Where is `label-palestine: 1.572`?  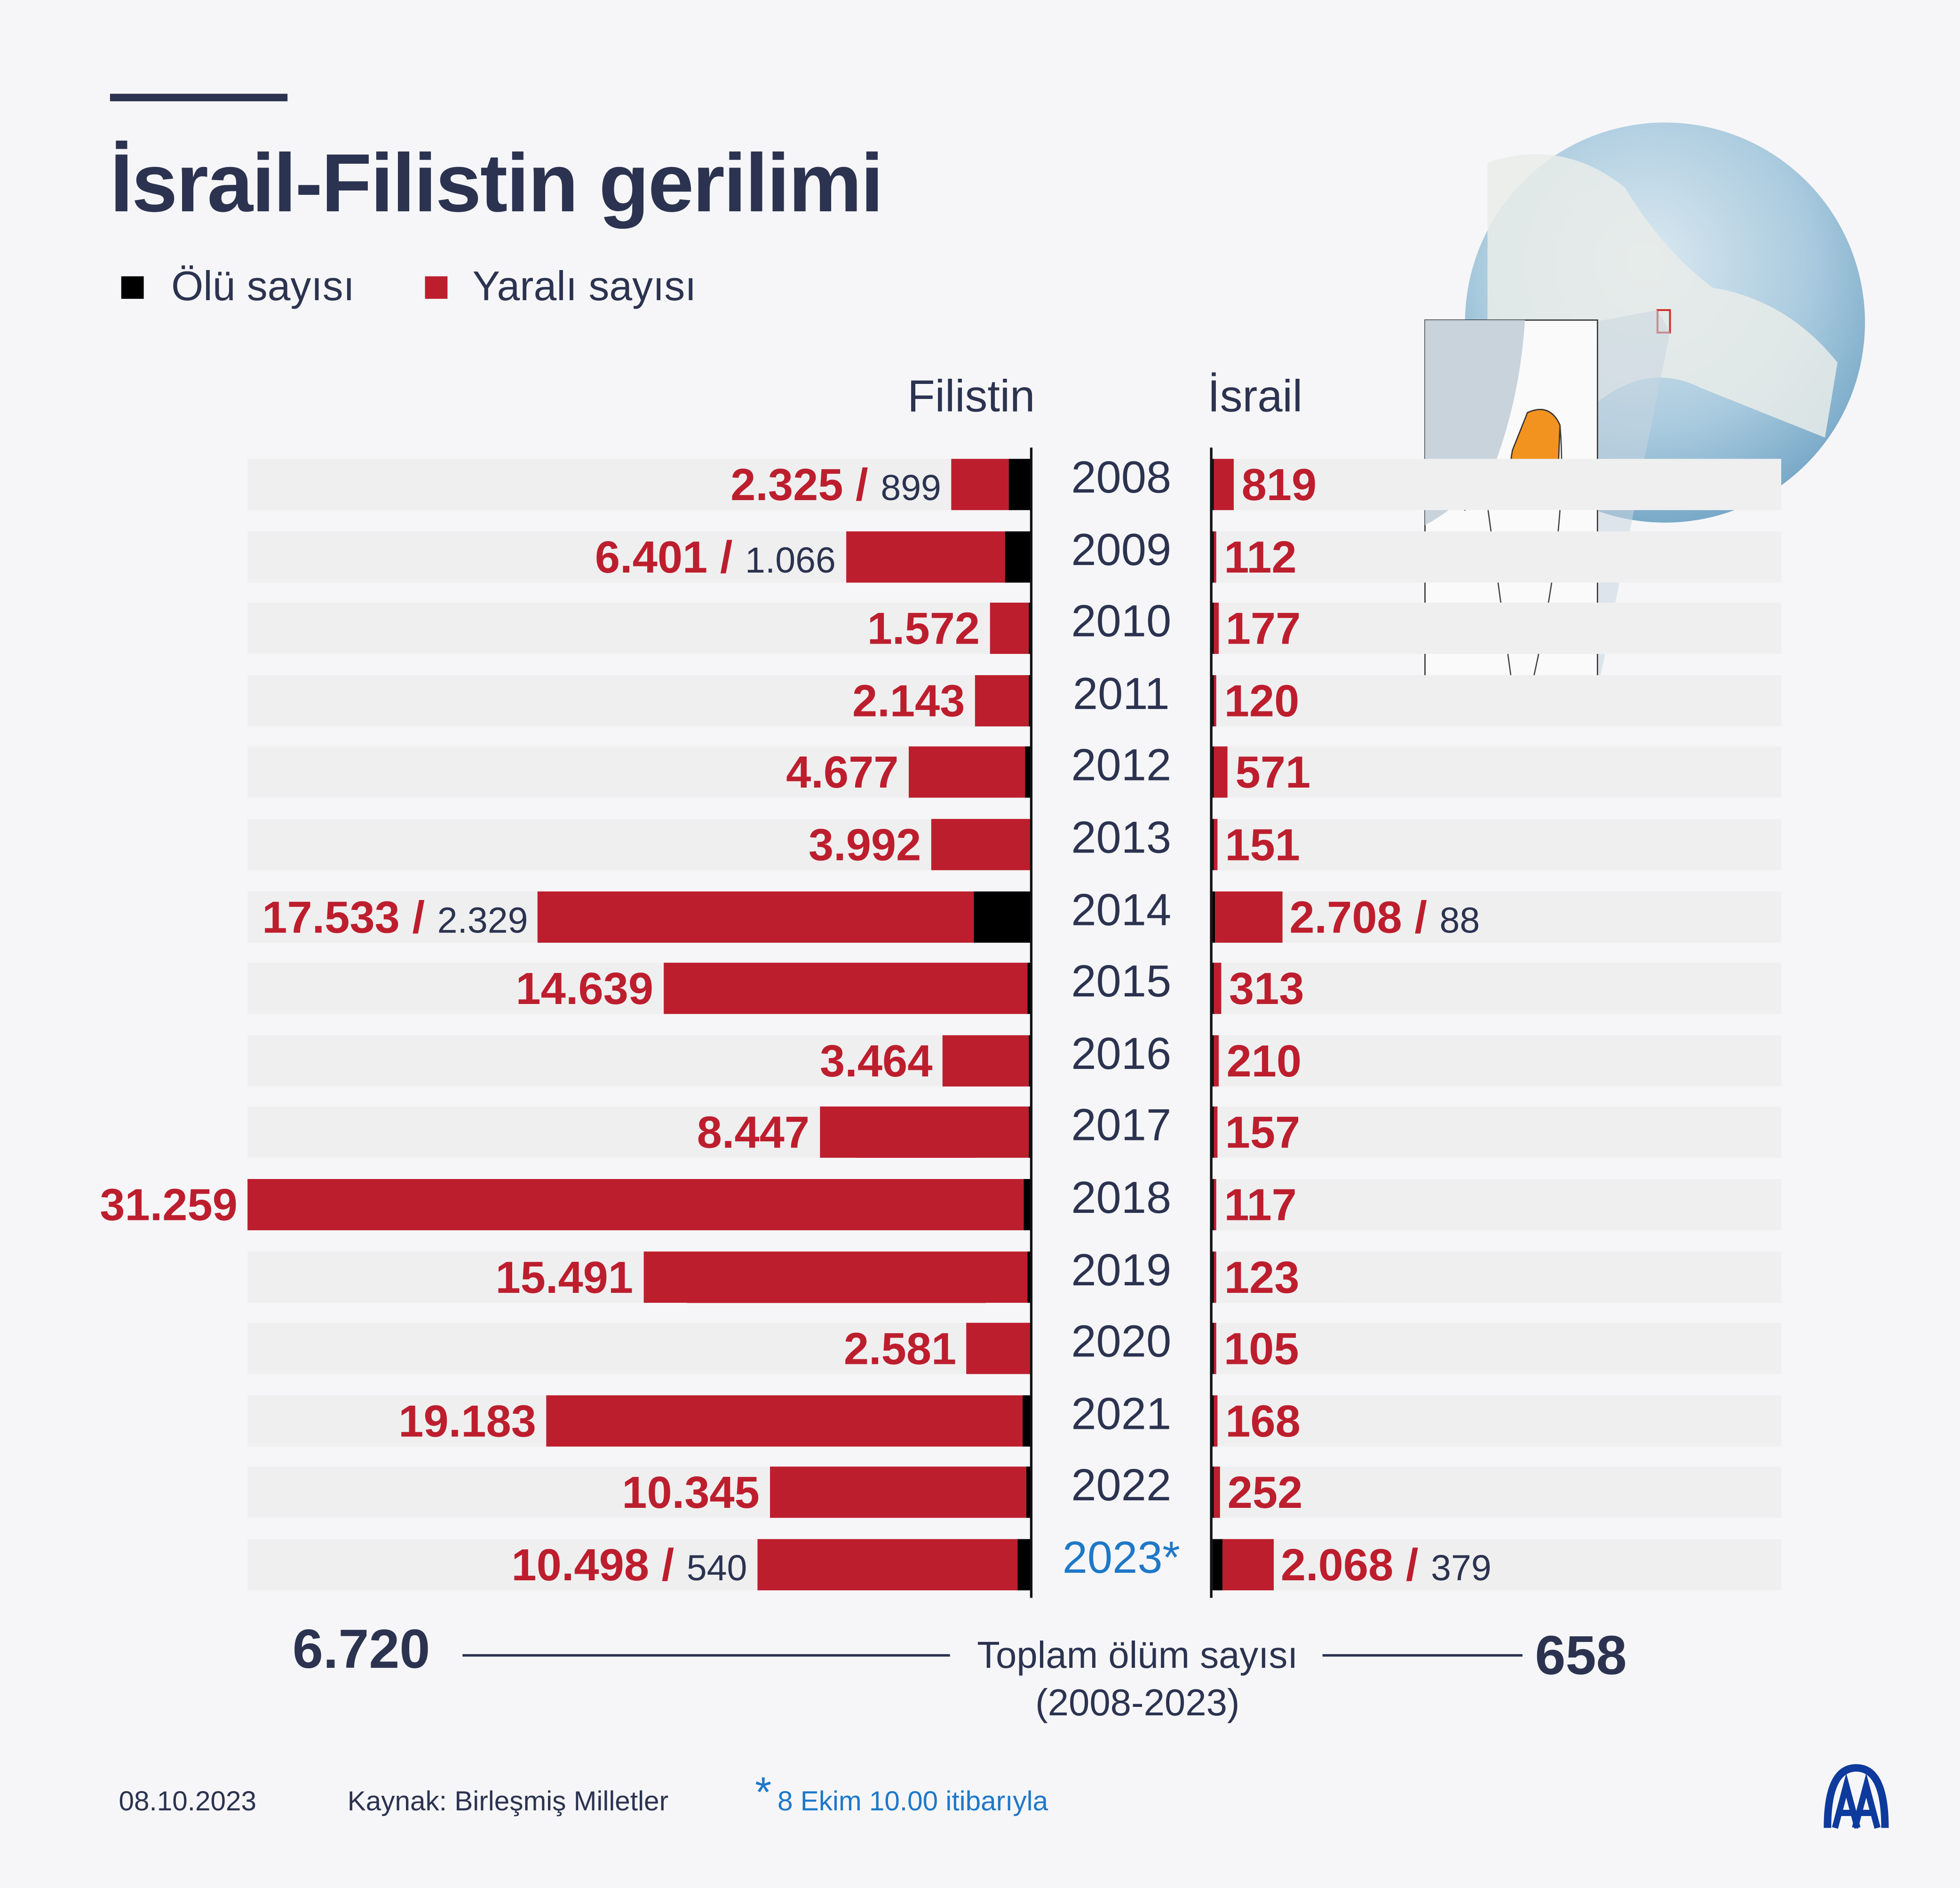
label-palestine: 1.572 is located at coordinates (605, 628).